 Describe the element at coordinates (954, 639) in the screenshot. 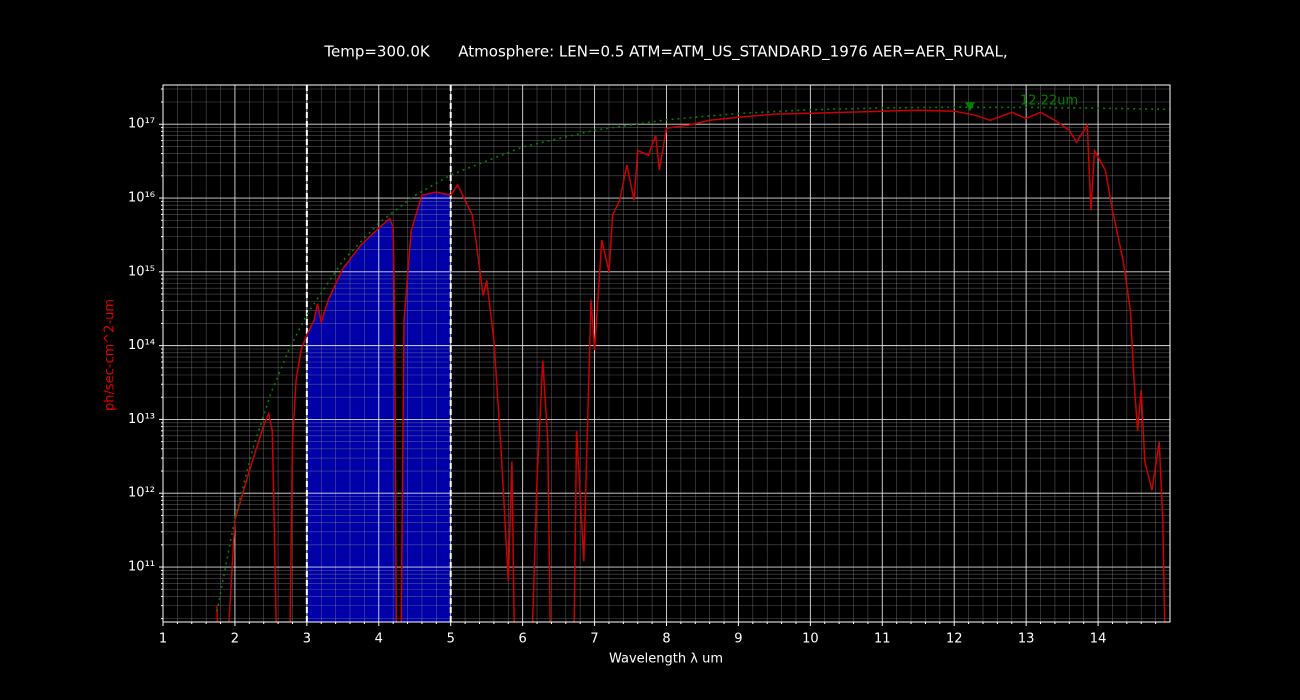

I see `x-tick-label: 12` at that location.